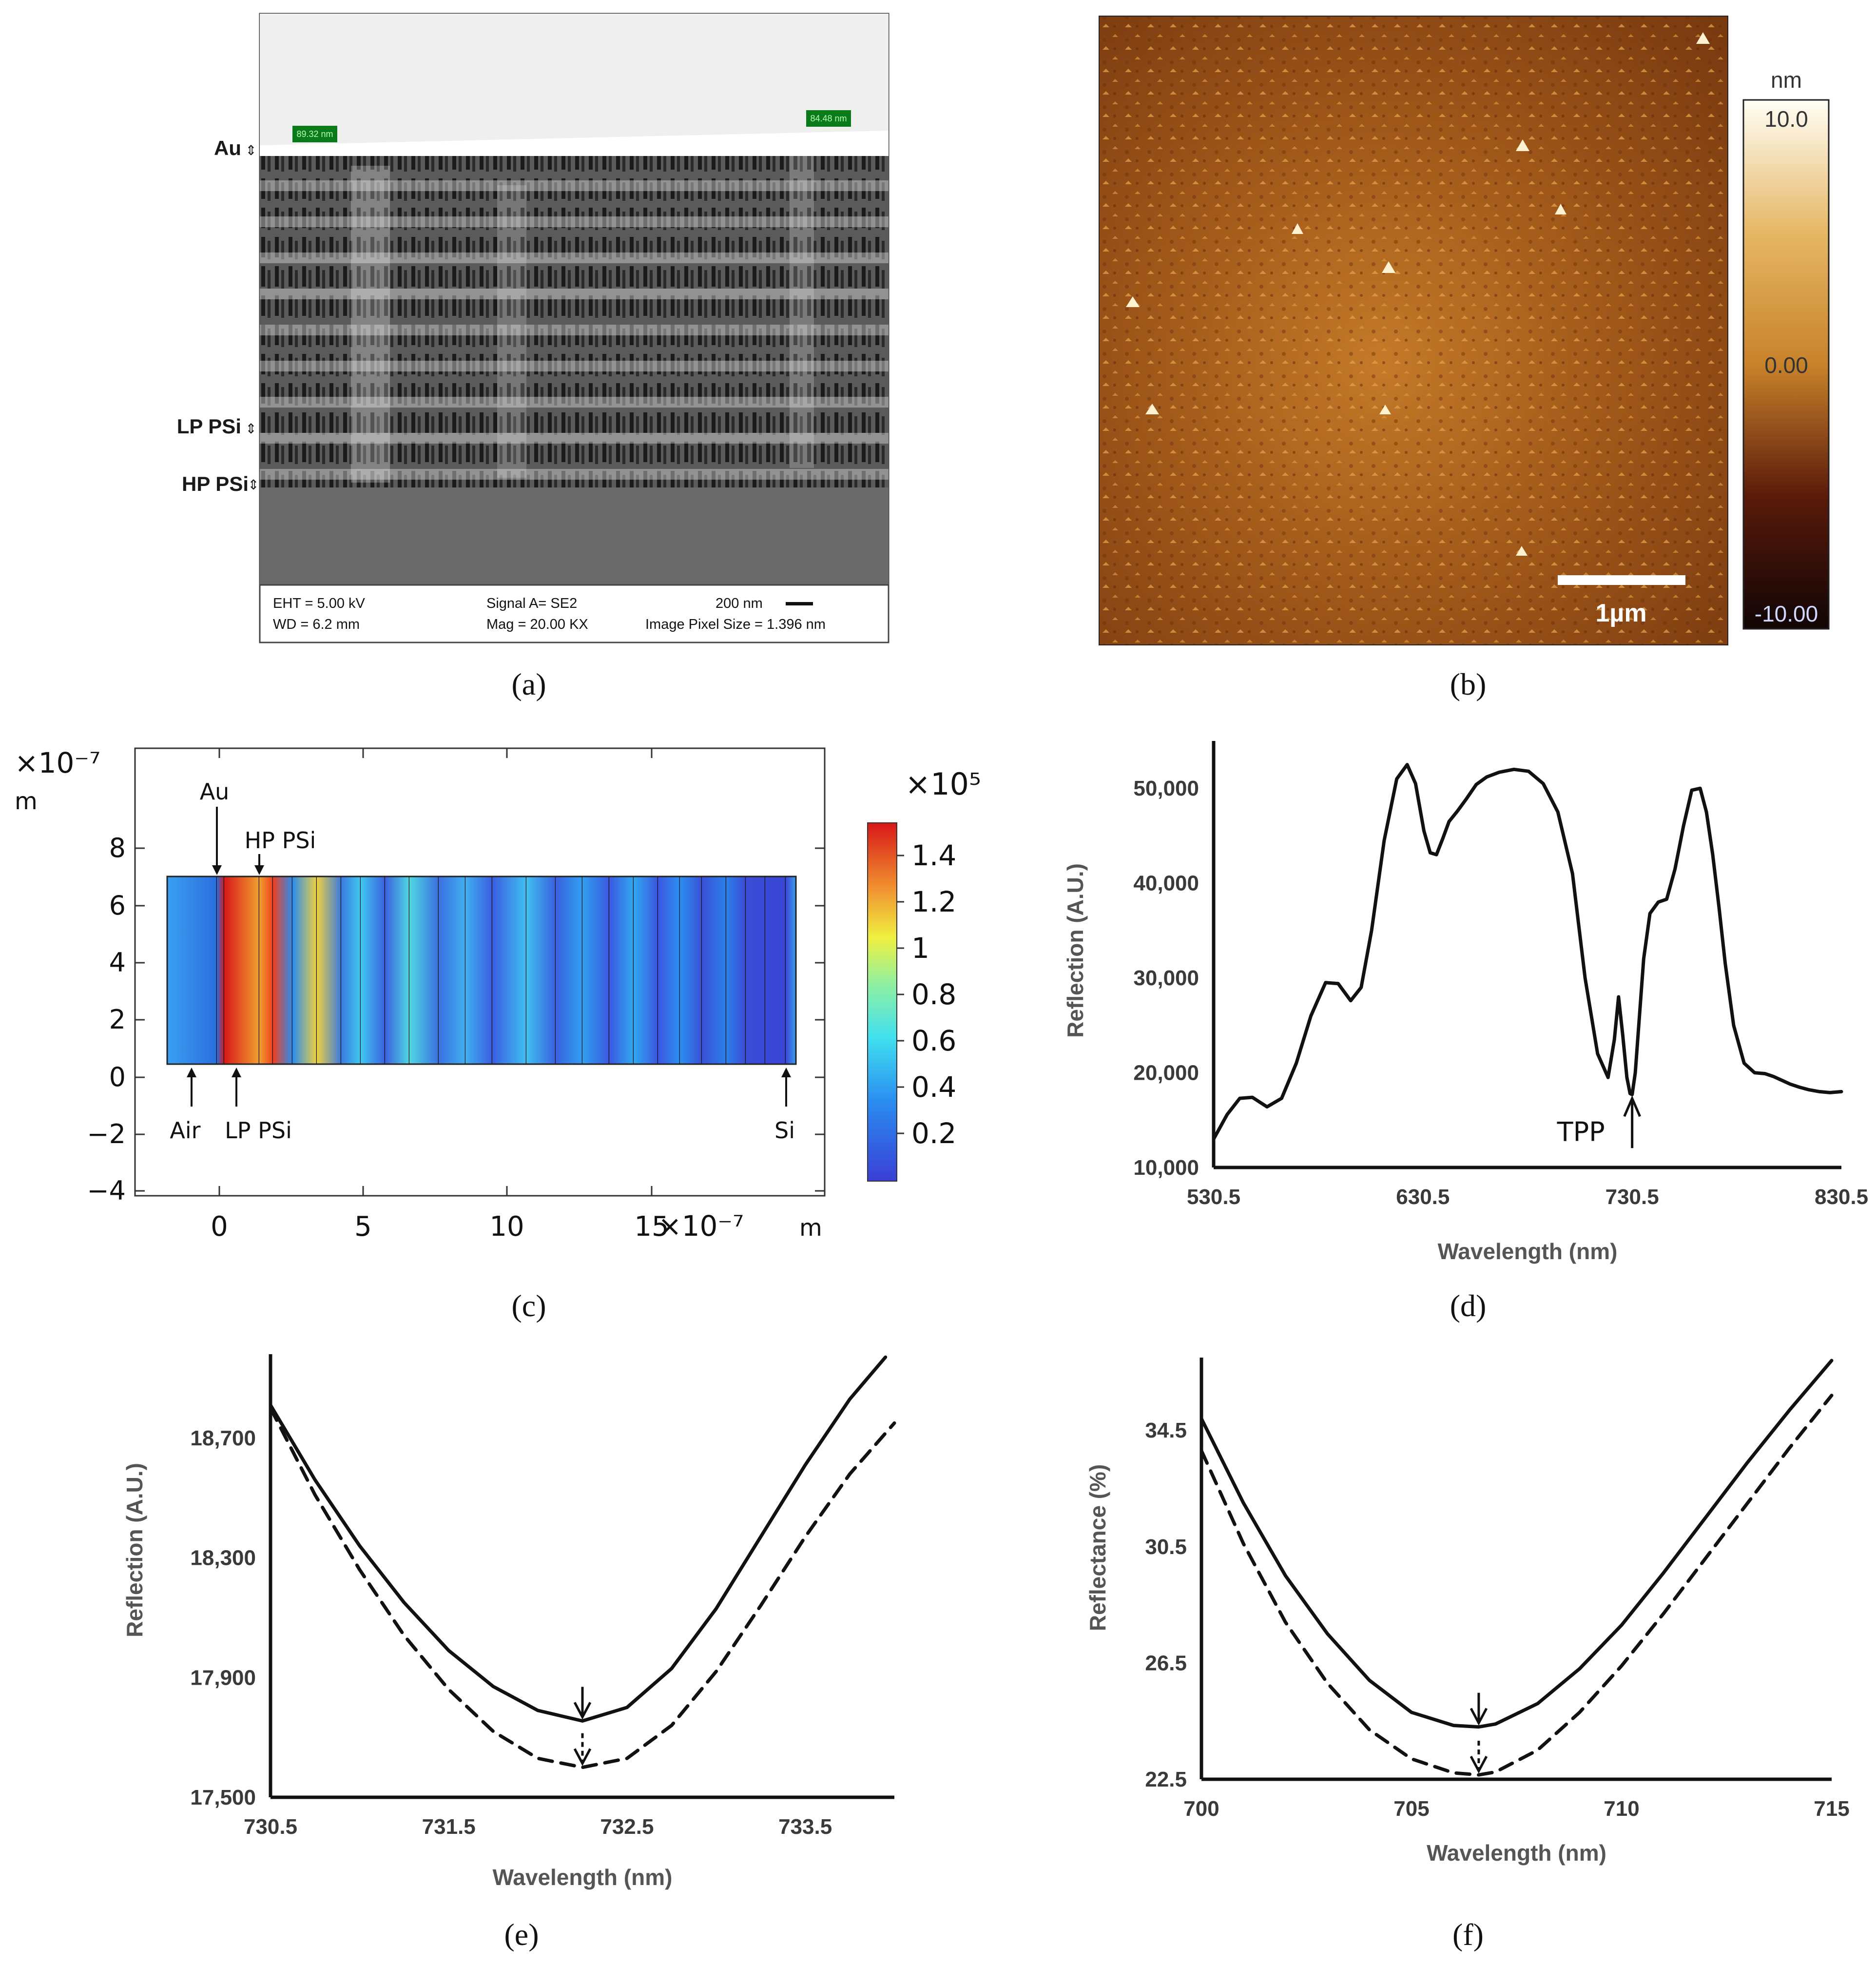  I want to click on series-line-dashed, so click(1517, 1585).